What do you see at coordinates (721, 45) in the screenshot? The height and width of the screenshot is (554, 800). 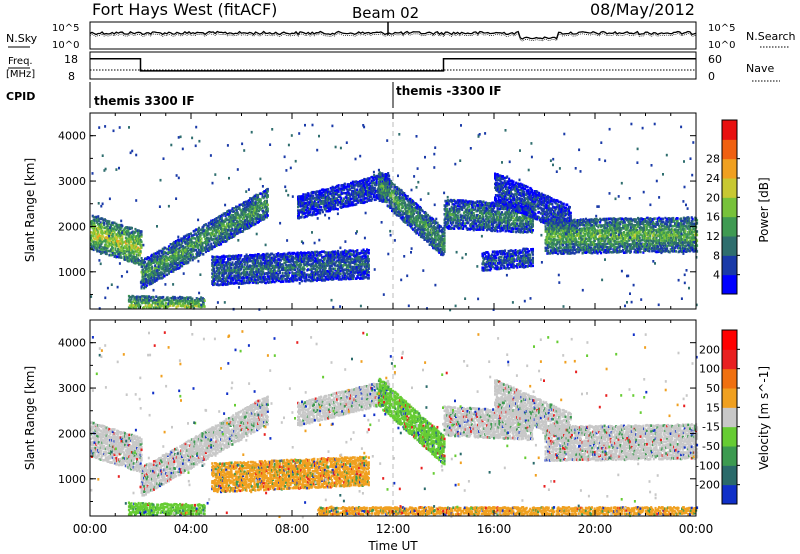 I see `noise-right-tick-low: 10^0` at bounding box center [721, 45].